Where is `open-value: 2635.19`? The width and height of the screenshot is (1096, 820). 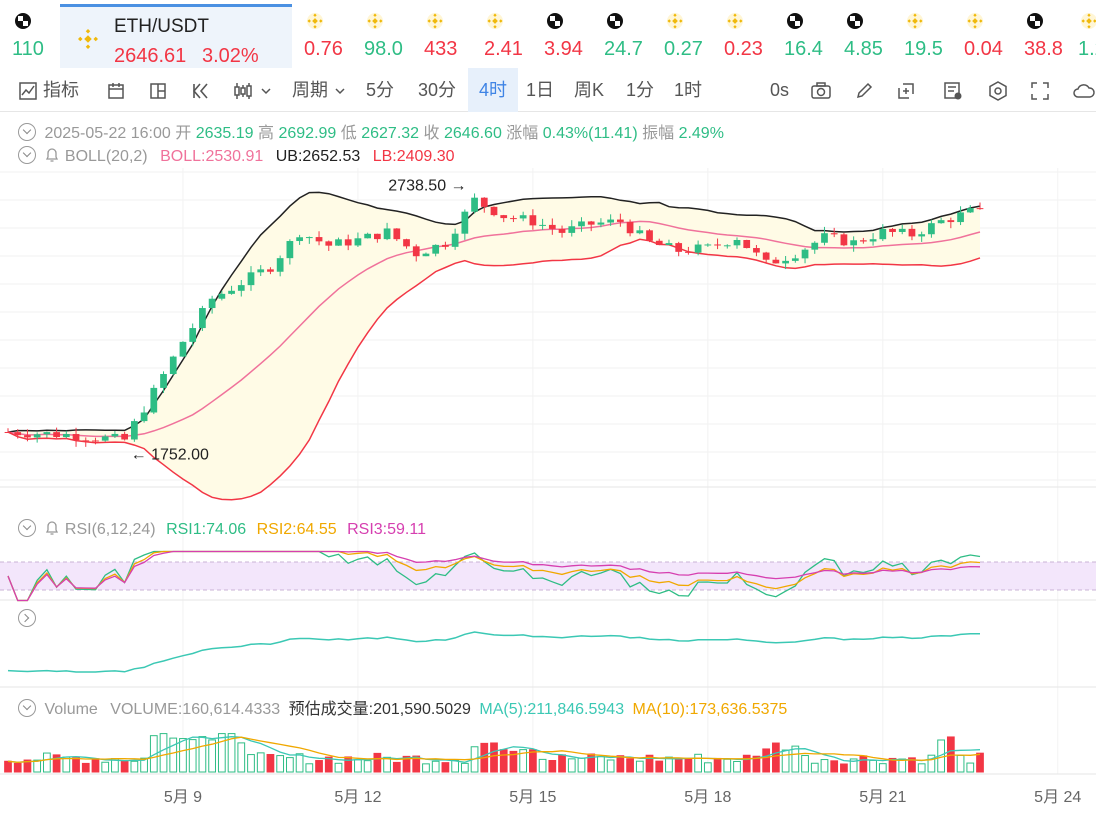
open-value: 2635.19 is located at coordinates (224, 133).